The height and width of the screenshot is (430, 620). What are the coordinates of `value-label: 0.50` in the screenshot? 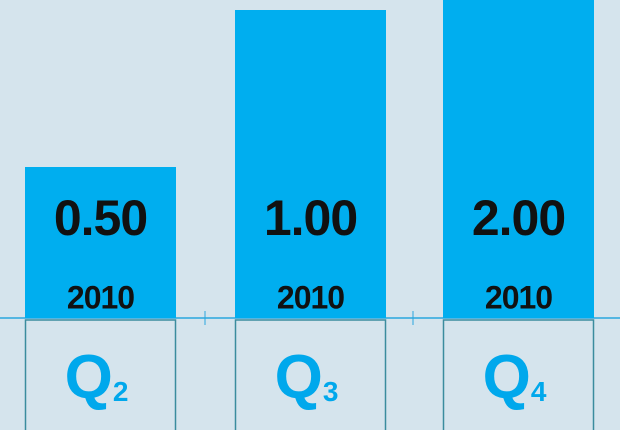 It's located at (100, 218).